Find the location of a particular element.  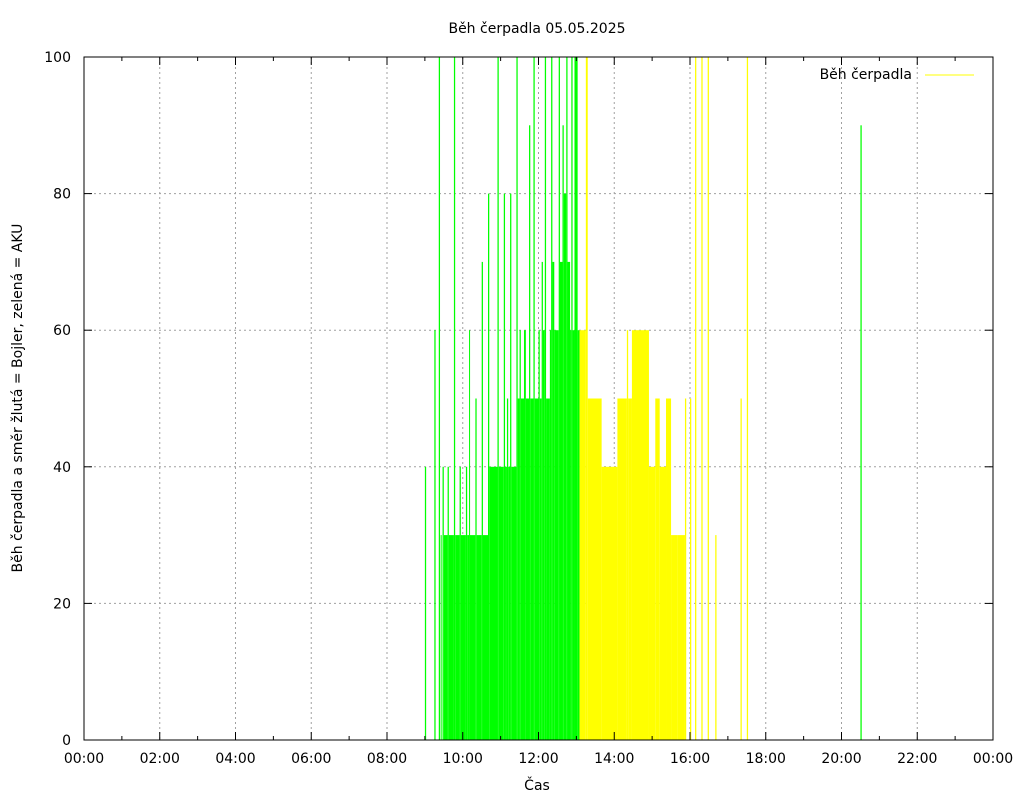

x-tick-label: 12:00 is located at coordinates (538, 759).